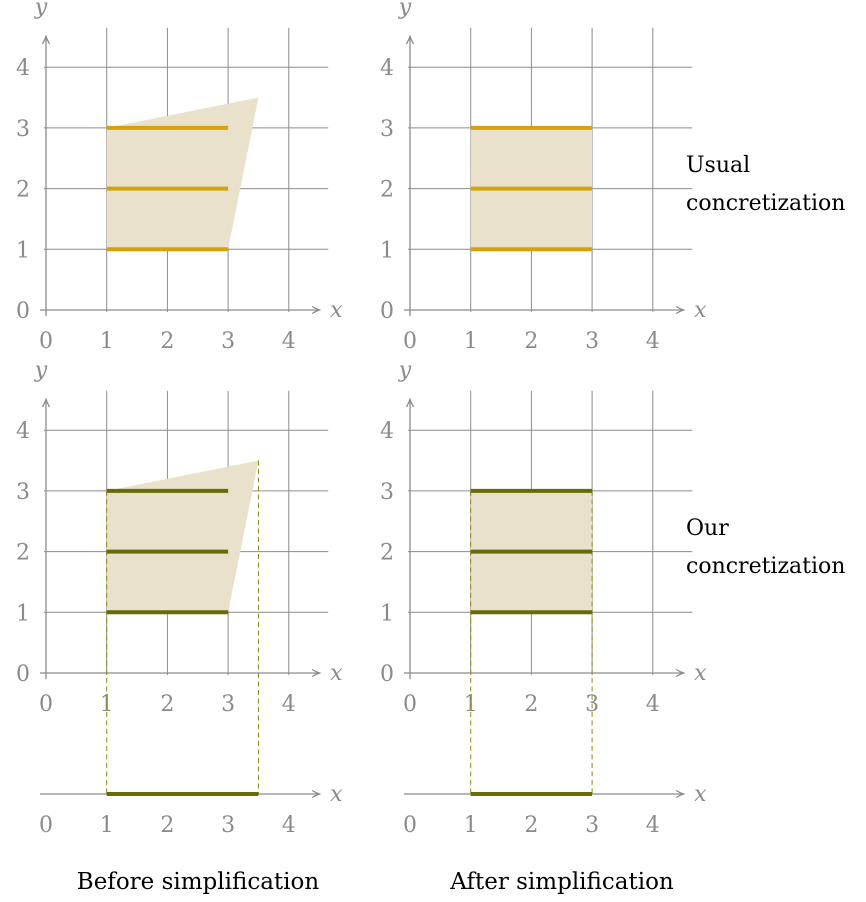 This screenshot has width=866, height=902. Describe the element at coordinates (707, 528) in the screenshot. I see `ours-label-line1: Our` at that location.